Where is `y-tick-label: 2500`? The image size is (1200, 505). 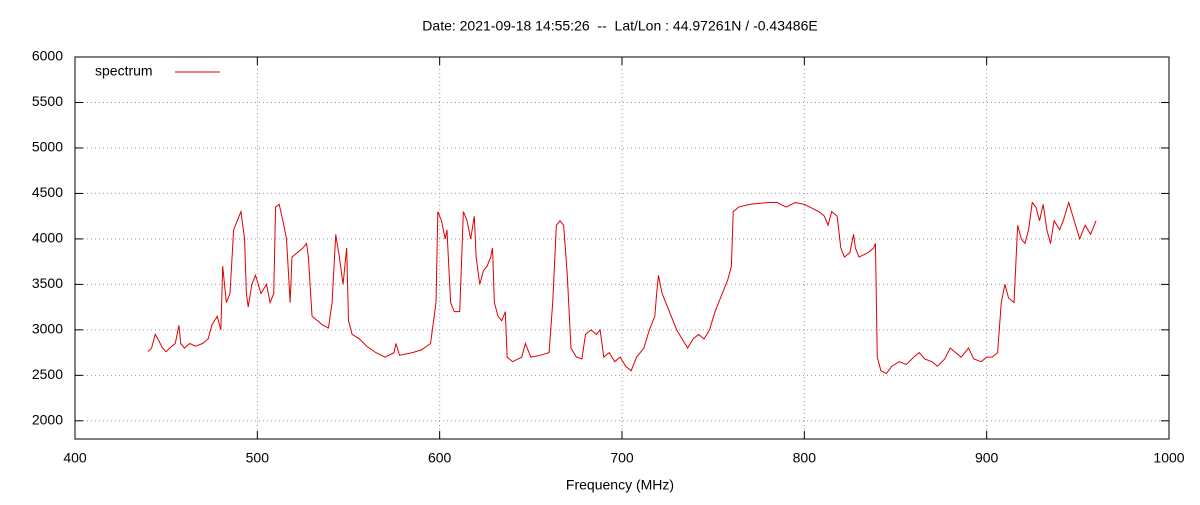
y-tick-label: 2500 is located at coordinates (47, 374).